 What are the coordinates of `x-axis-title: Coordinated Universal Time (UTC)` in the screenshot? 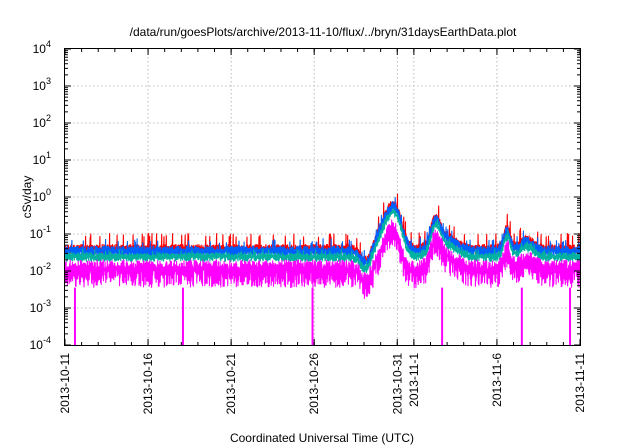 It's located at (322, 438).